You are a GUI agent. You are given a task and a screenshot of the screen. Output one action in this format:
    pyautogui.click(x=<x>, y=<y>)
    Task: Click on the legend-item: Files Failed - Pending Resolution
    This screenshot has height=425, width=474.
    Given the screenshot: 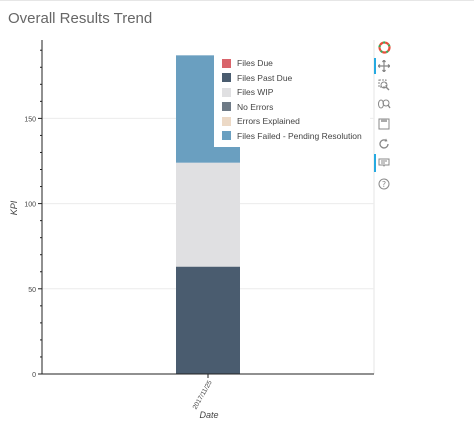 What is the action you would take?
    pyautogui.click(x=296, y=136)
    